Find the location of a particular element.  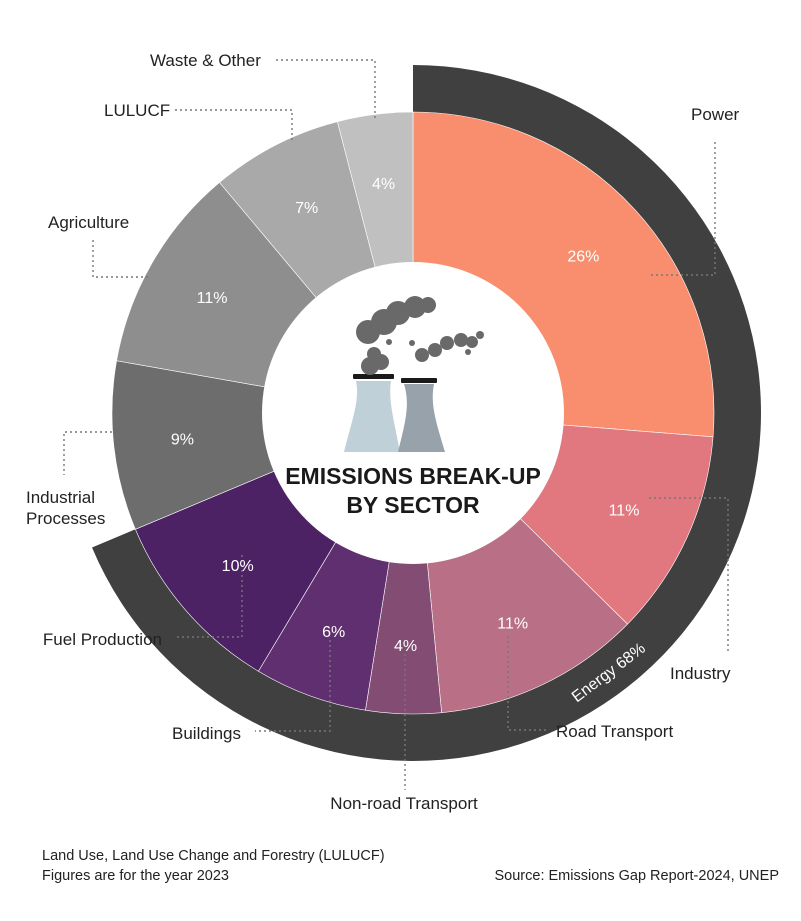

chart-title-line-2: BY SECTOR is located at coordinates (413, 505).